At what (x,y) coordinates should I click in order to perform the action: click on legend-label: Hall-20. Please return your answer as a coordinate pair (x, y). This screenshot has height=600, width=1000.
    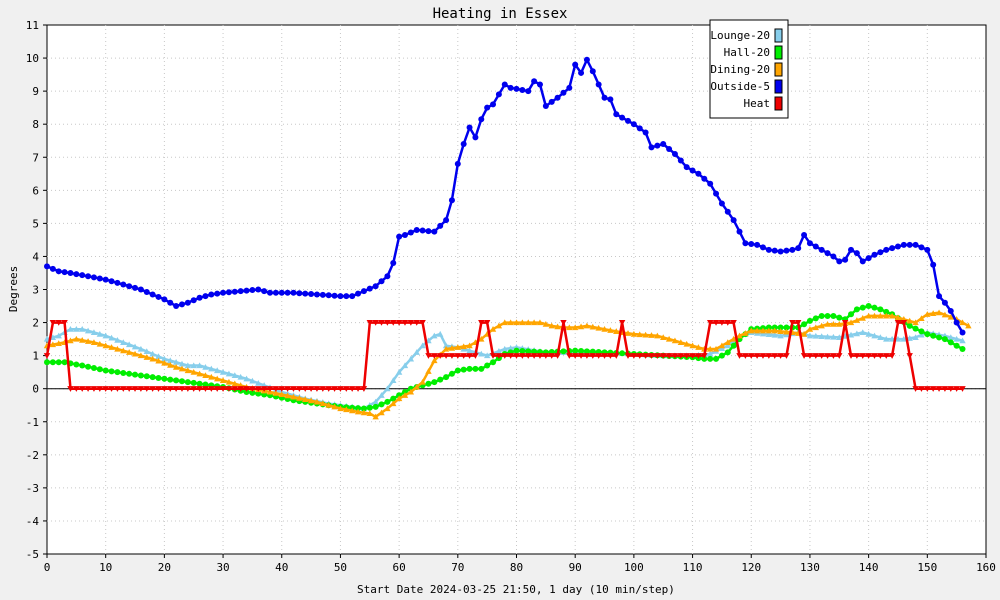
    Looking at the image, I should click on (747, 52).